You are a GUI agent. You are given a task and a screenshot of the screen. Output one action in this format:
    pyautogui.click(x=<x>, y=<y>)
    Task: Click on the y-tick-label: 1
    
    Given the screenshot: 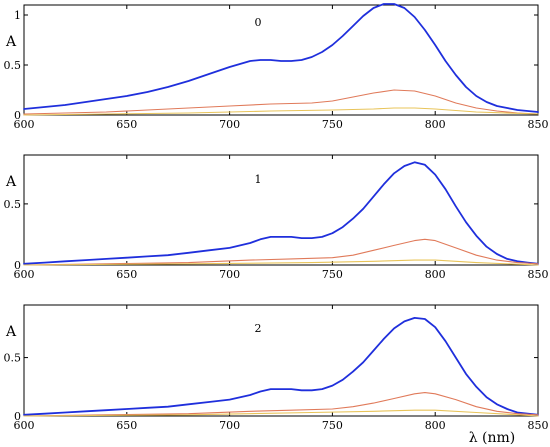 What is the action you would take?
    pyautogui.click(x=17, y=15)
    